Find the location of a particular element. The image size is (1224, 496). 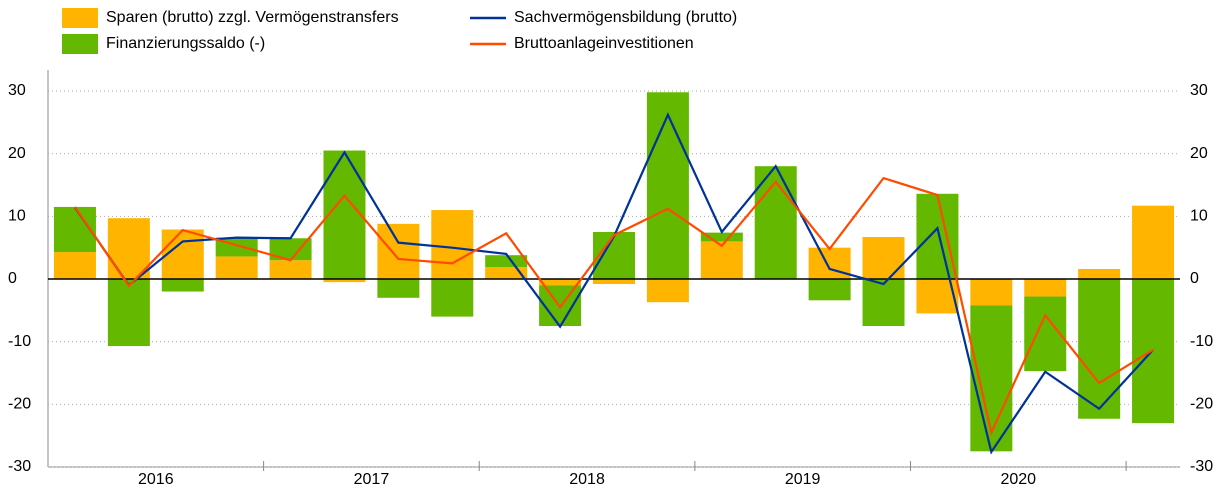

y-tick-label: 30 is located at coordinates (17, 90).